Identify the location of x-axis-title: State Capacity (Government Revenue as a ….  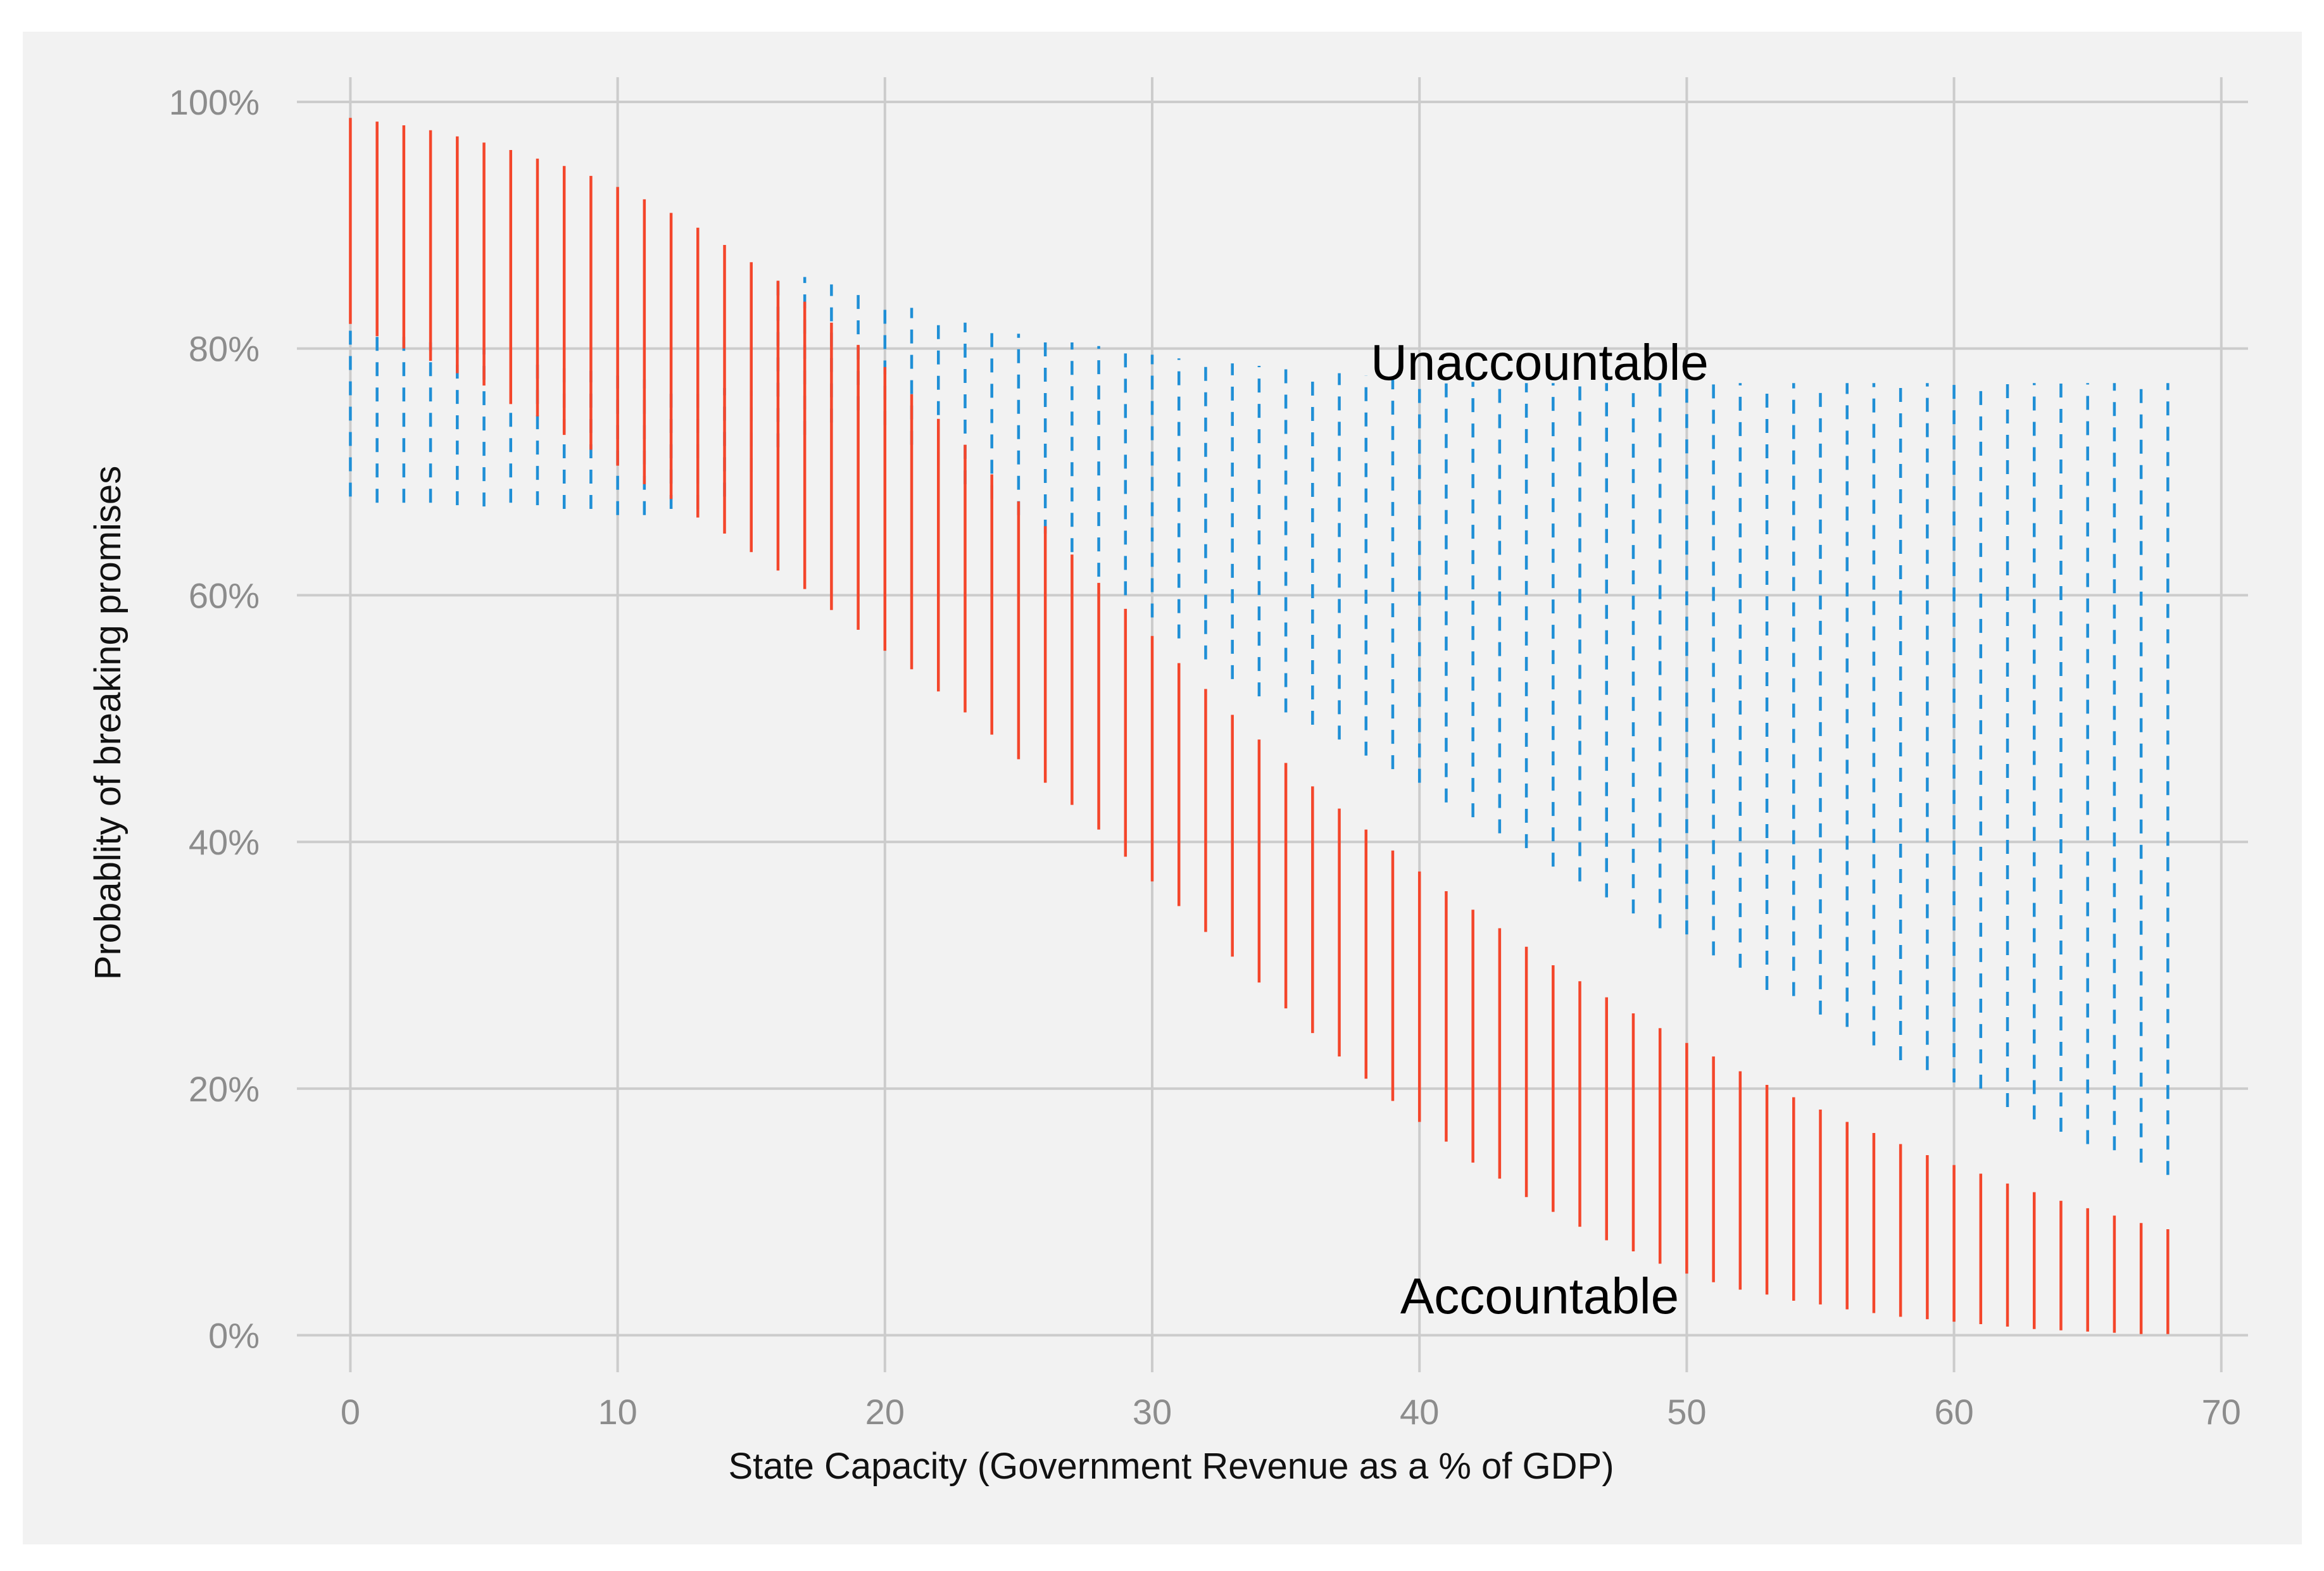
(1171, 1466).